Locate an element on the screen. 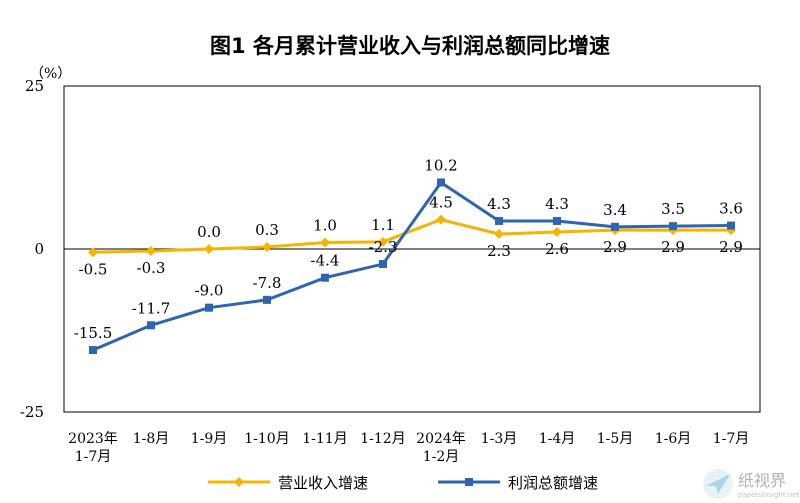 The image size is (800, 503). data-label-revenue: 0.0 is located at coordinates (209, 232).